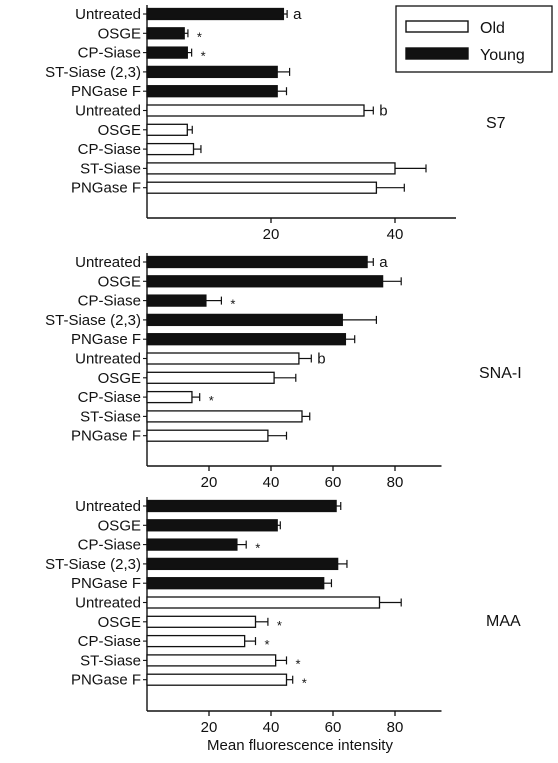 This screenshot has height=763, width=558. Describe the element at coordinates (500, 373) in the screenshot. I see `panel-label: SNA-I` at that location.